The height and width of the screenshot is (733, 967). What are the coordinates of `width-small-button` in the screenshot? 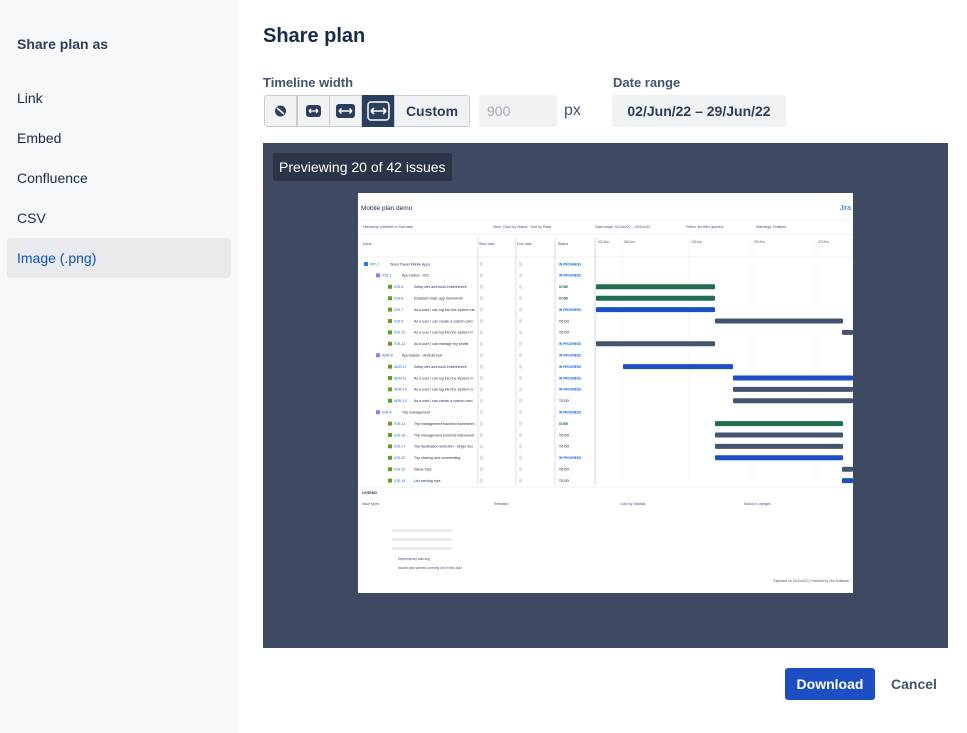 It's located at (280, 111).